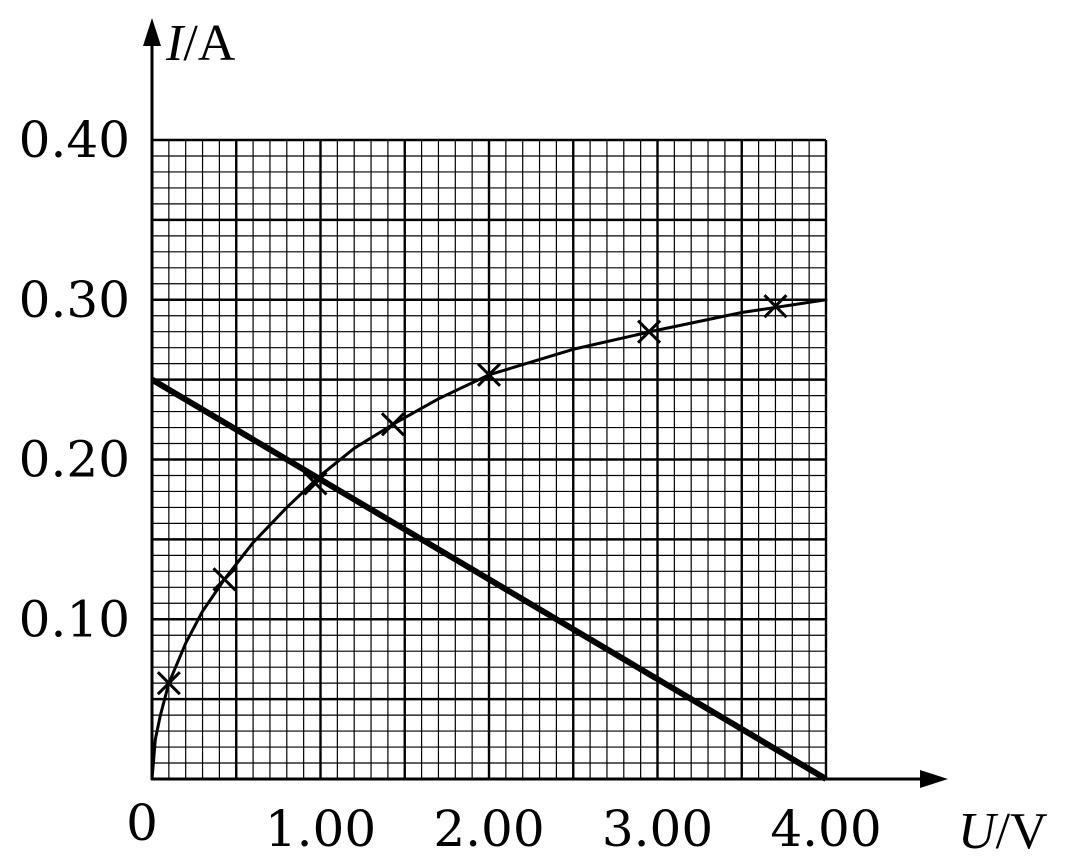 This screenshot has height=864, width=1071. I want to click on y-axis-arrow, so click(152, 32).